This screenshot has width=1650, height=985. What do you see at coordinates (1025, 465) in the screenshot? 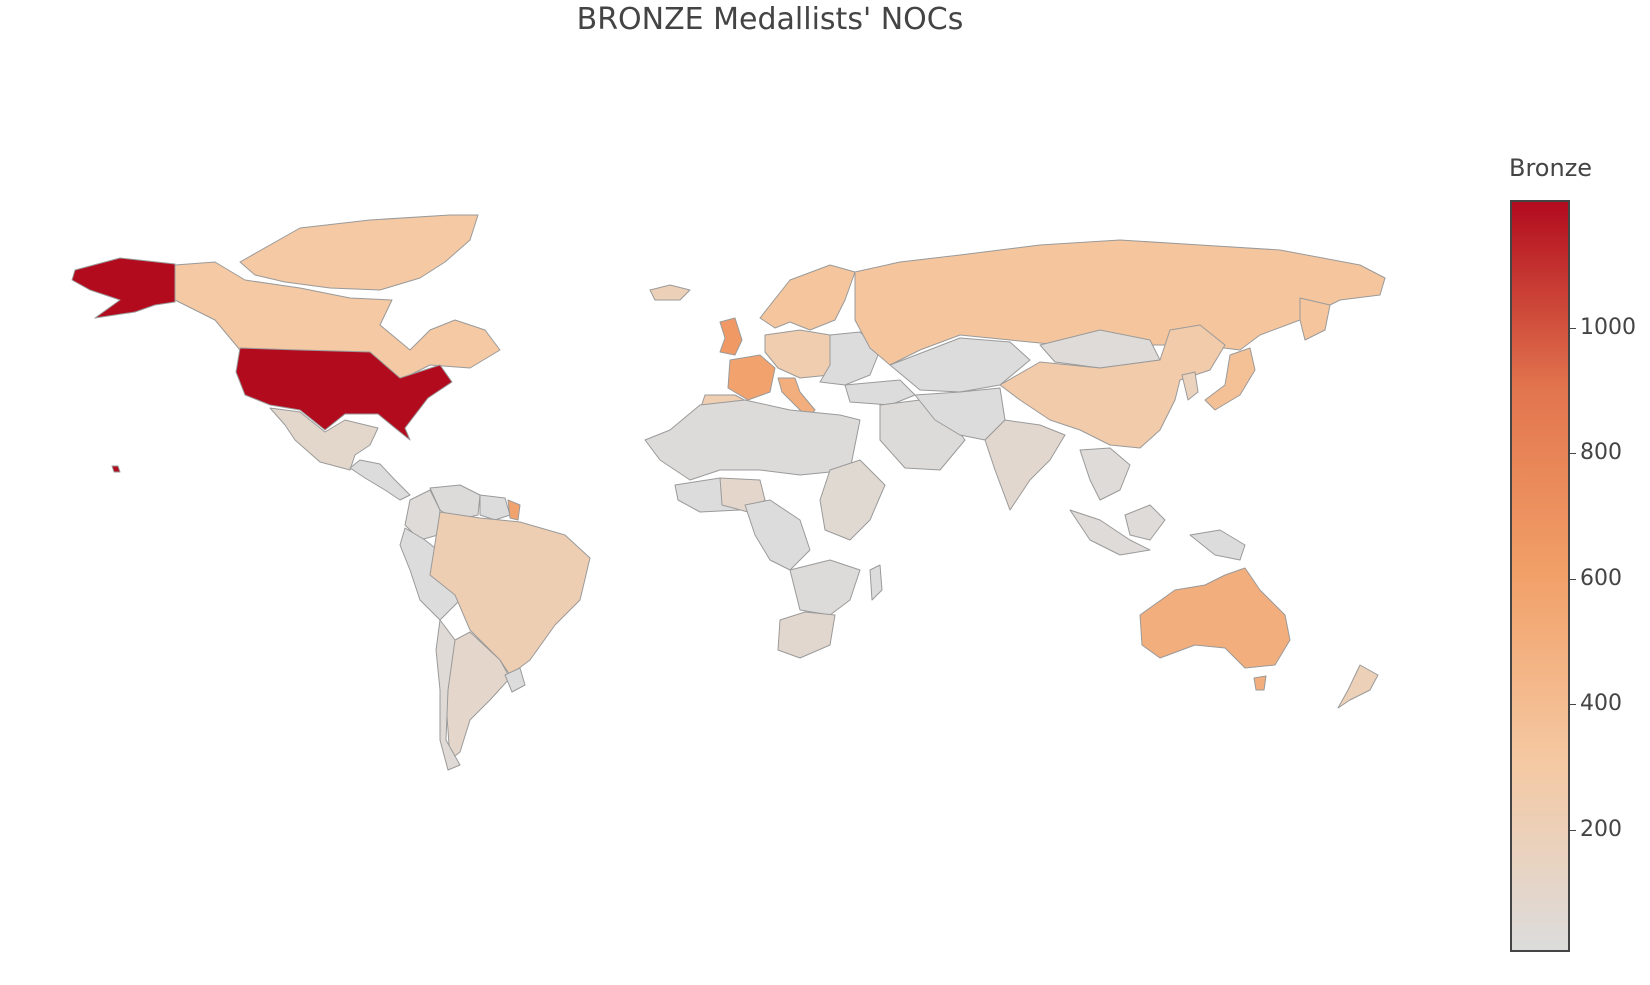
I see `region-india` at bounding box center [1025, 465].